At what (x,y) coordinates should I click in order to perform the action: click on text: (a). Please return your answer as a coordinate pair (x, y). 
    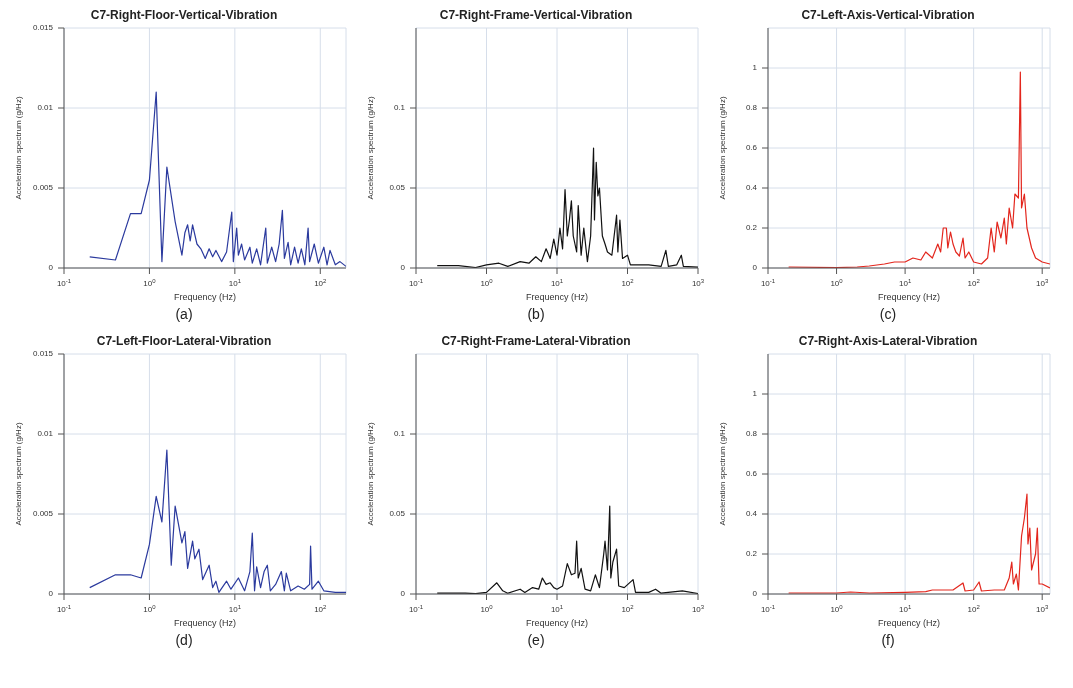
    Looking at the image, I should click on (184, 315).